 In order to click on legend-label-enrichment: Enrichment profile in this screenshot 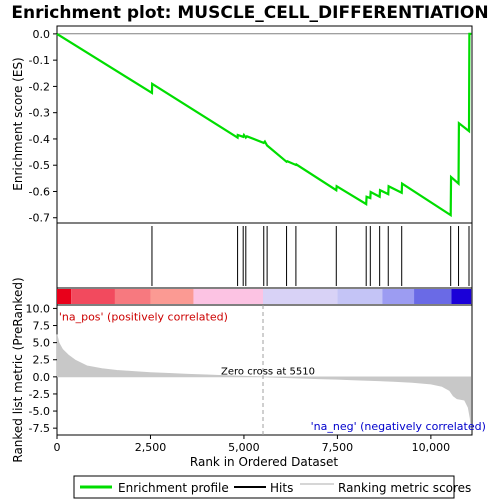, I will do `click(173, 488)`.